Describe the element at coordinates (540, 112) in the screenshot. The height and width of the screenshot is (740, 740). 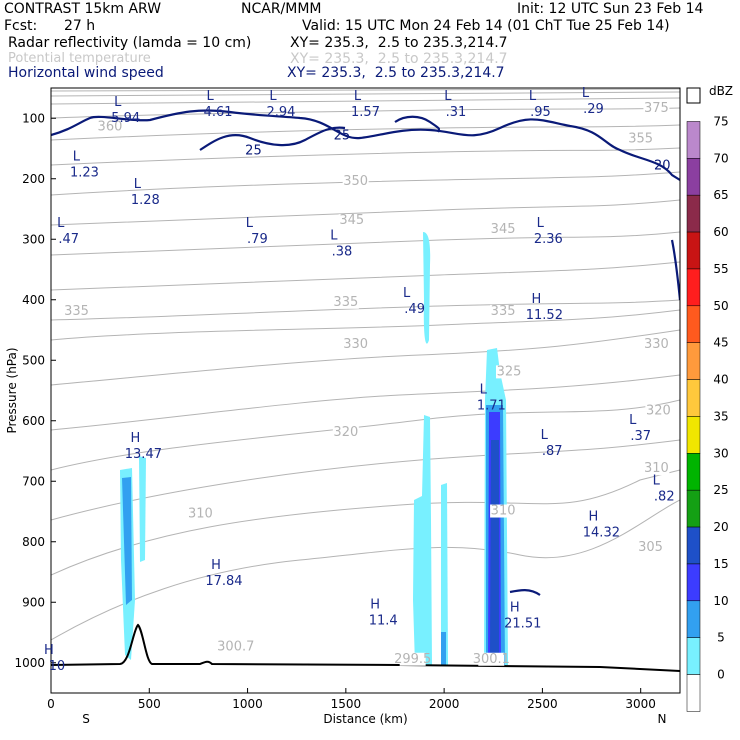
I see `extremum-value: .95` at that location.